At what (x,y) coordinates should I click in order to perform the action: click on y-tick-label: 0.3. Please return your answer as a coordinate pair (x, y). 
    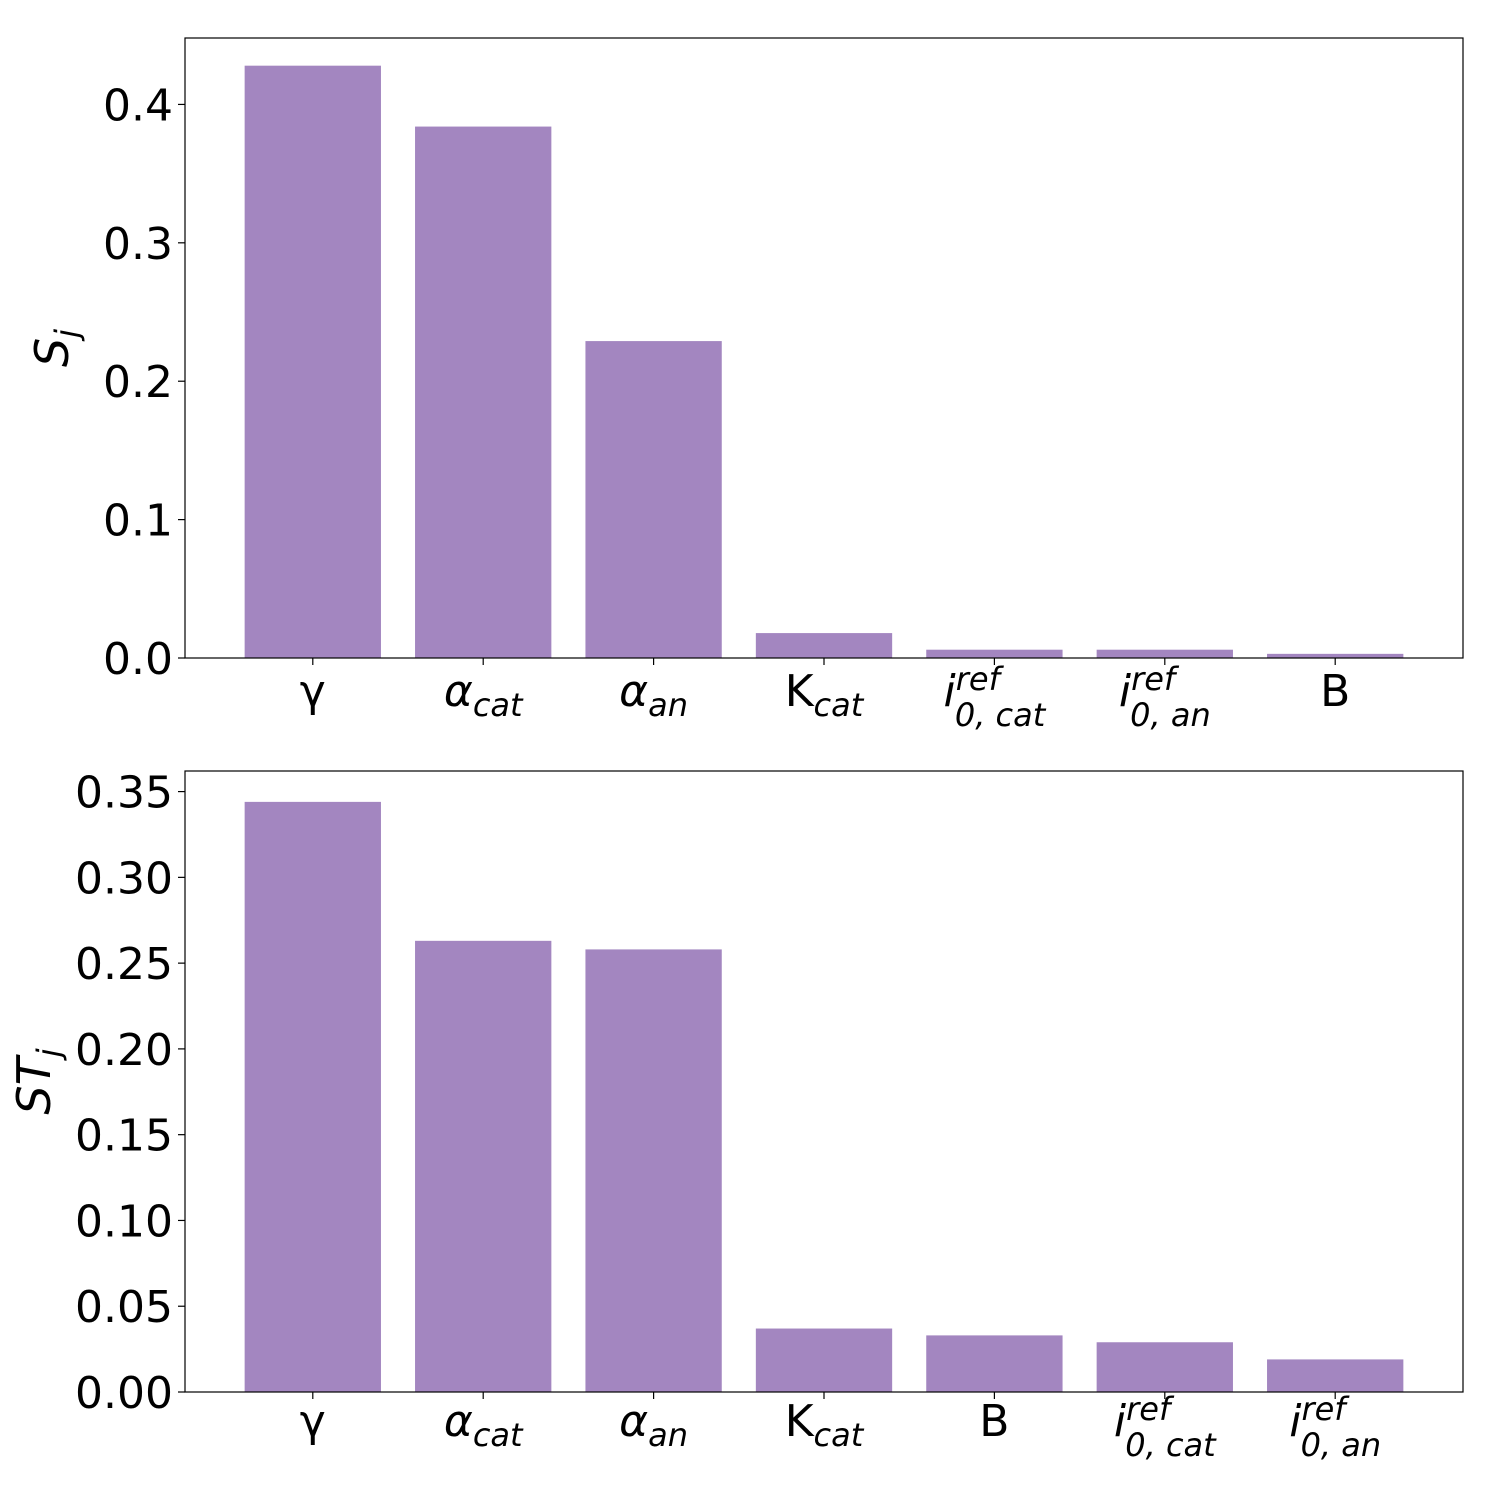
    Looking at the image, I should click on (138, 244).